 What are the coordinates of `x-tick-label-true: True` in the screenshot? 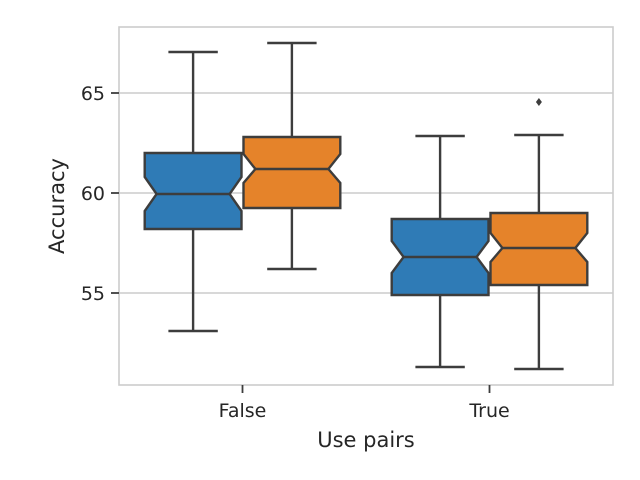 It's located at (488, 411).